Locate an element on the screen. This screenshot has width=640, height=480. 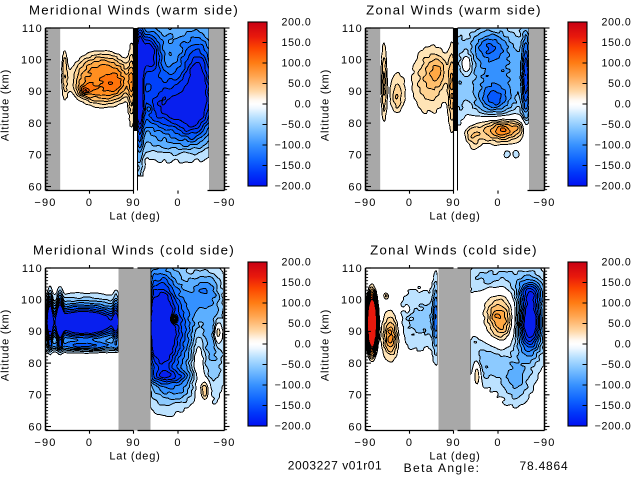
svg-text: Meridional Winds (warm side) is located at coordinates (134, 10).